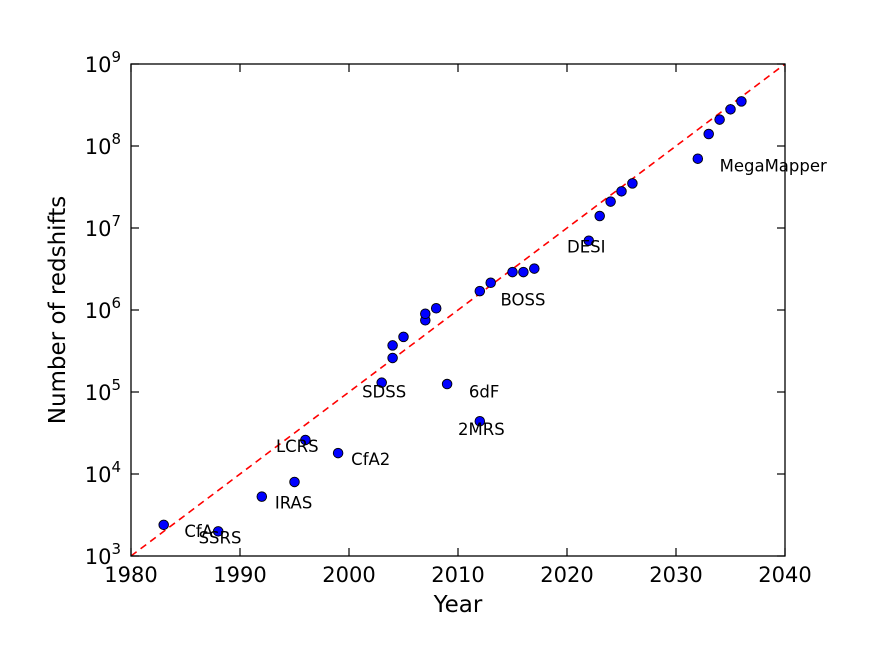 This screenshot has width=872, height=654. What do you see at coordinates (370, 459) in the screenshot?
I see `annotation-label: CfA2` at bounding box center [370, 459].